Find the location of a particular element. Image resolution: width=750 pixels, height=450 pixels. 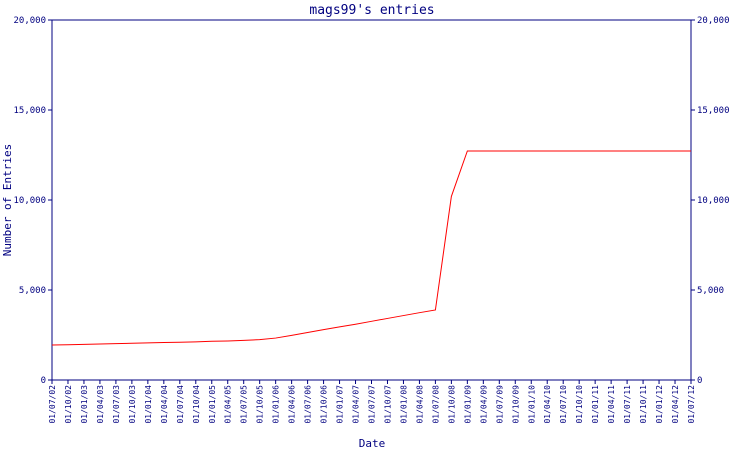

y-tick-label: 15,000 is located at coordinates (29, 111).